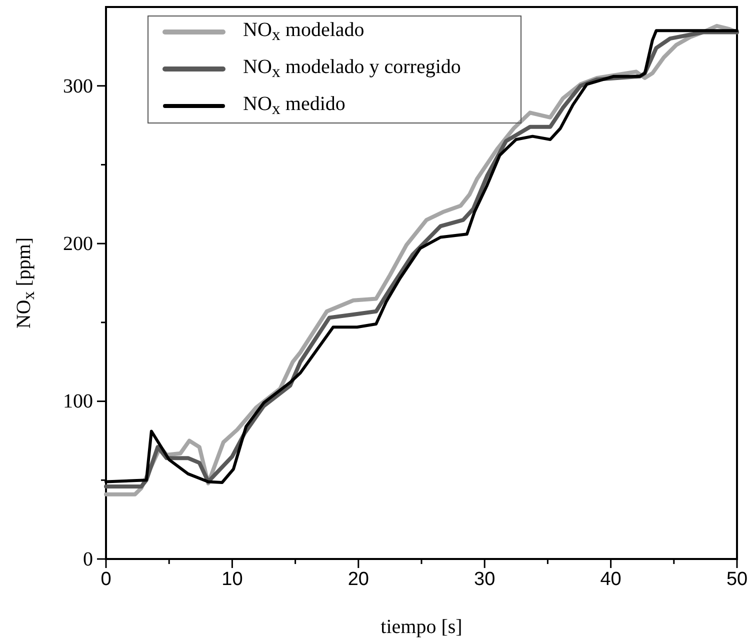 The width and height of the screenshot is (750, 639). What do you see at coordinates (78, 86) in the screenshot?
I see `y-tick-label: 300` at bounding box center [78, 86].